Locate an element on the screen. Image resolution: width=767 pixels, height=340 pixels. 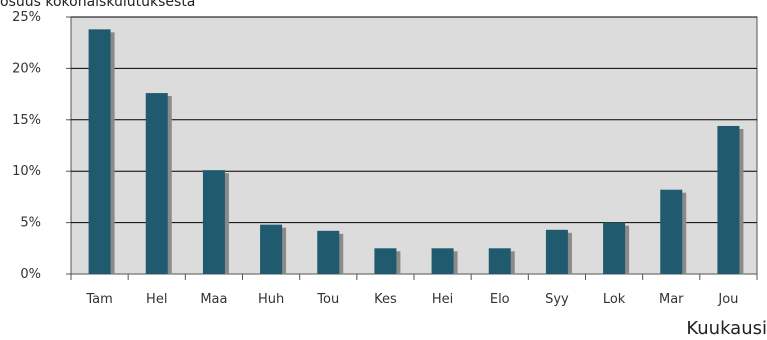
x-tick-label: Mar is located at coordinates (671, 299).